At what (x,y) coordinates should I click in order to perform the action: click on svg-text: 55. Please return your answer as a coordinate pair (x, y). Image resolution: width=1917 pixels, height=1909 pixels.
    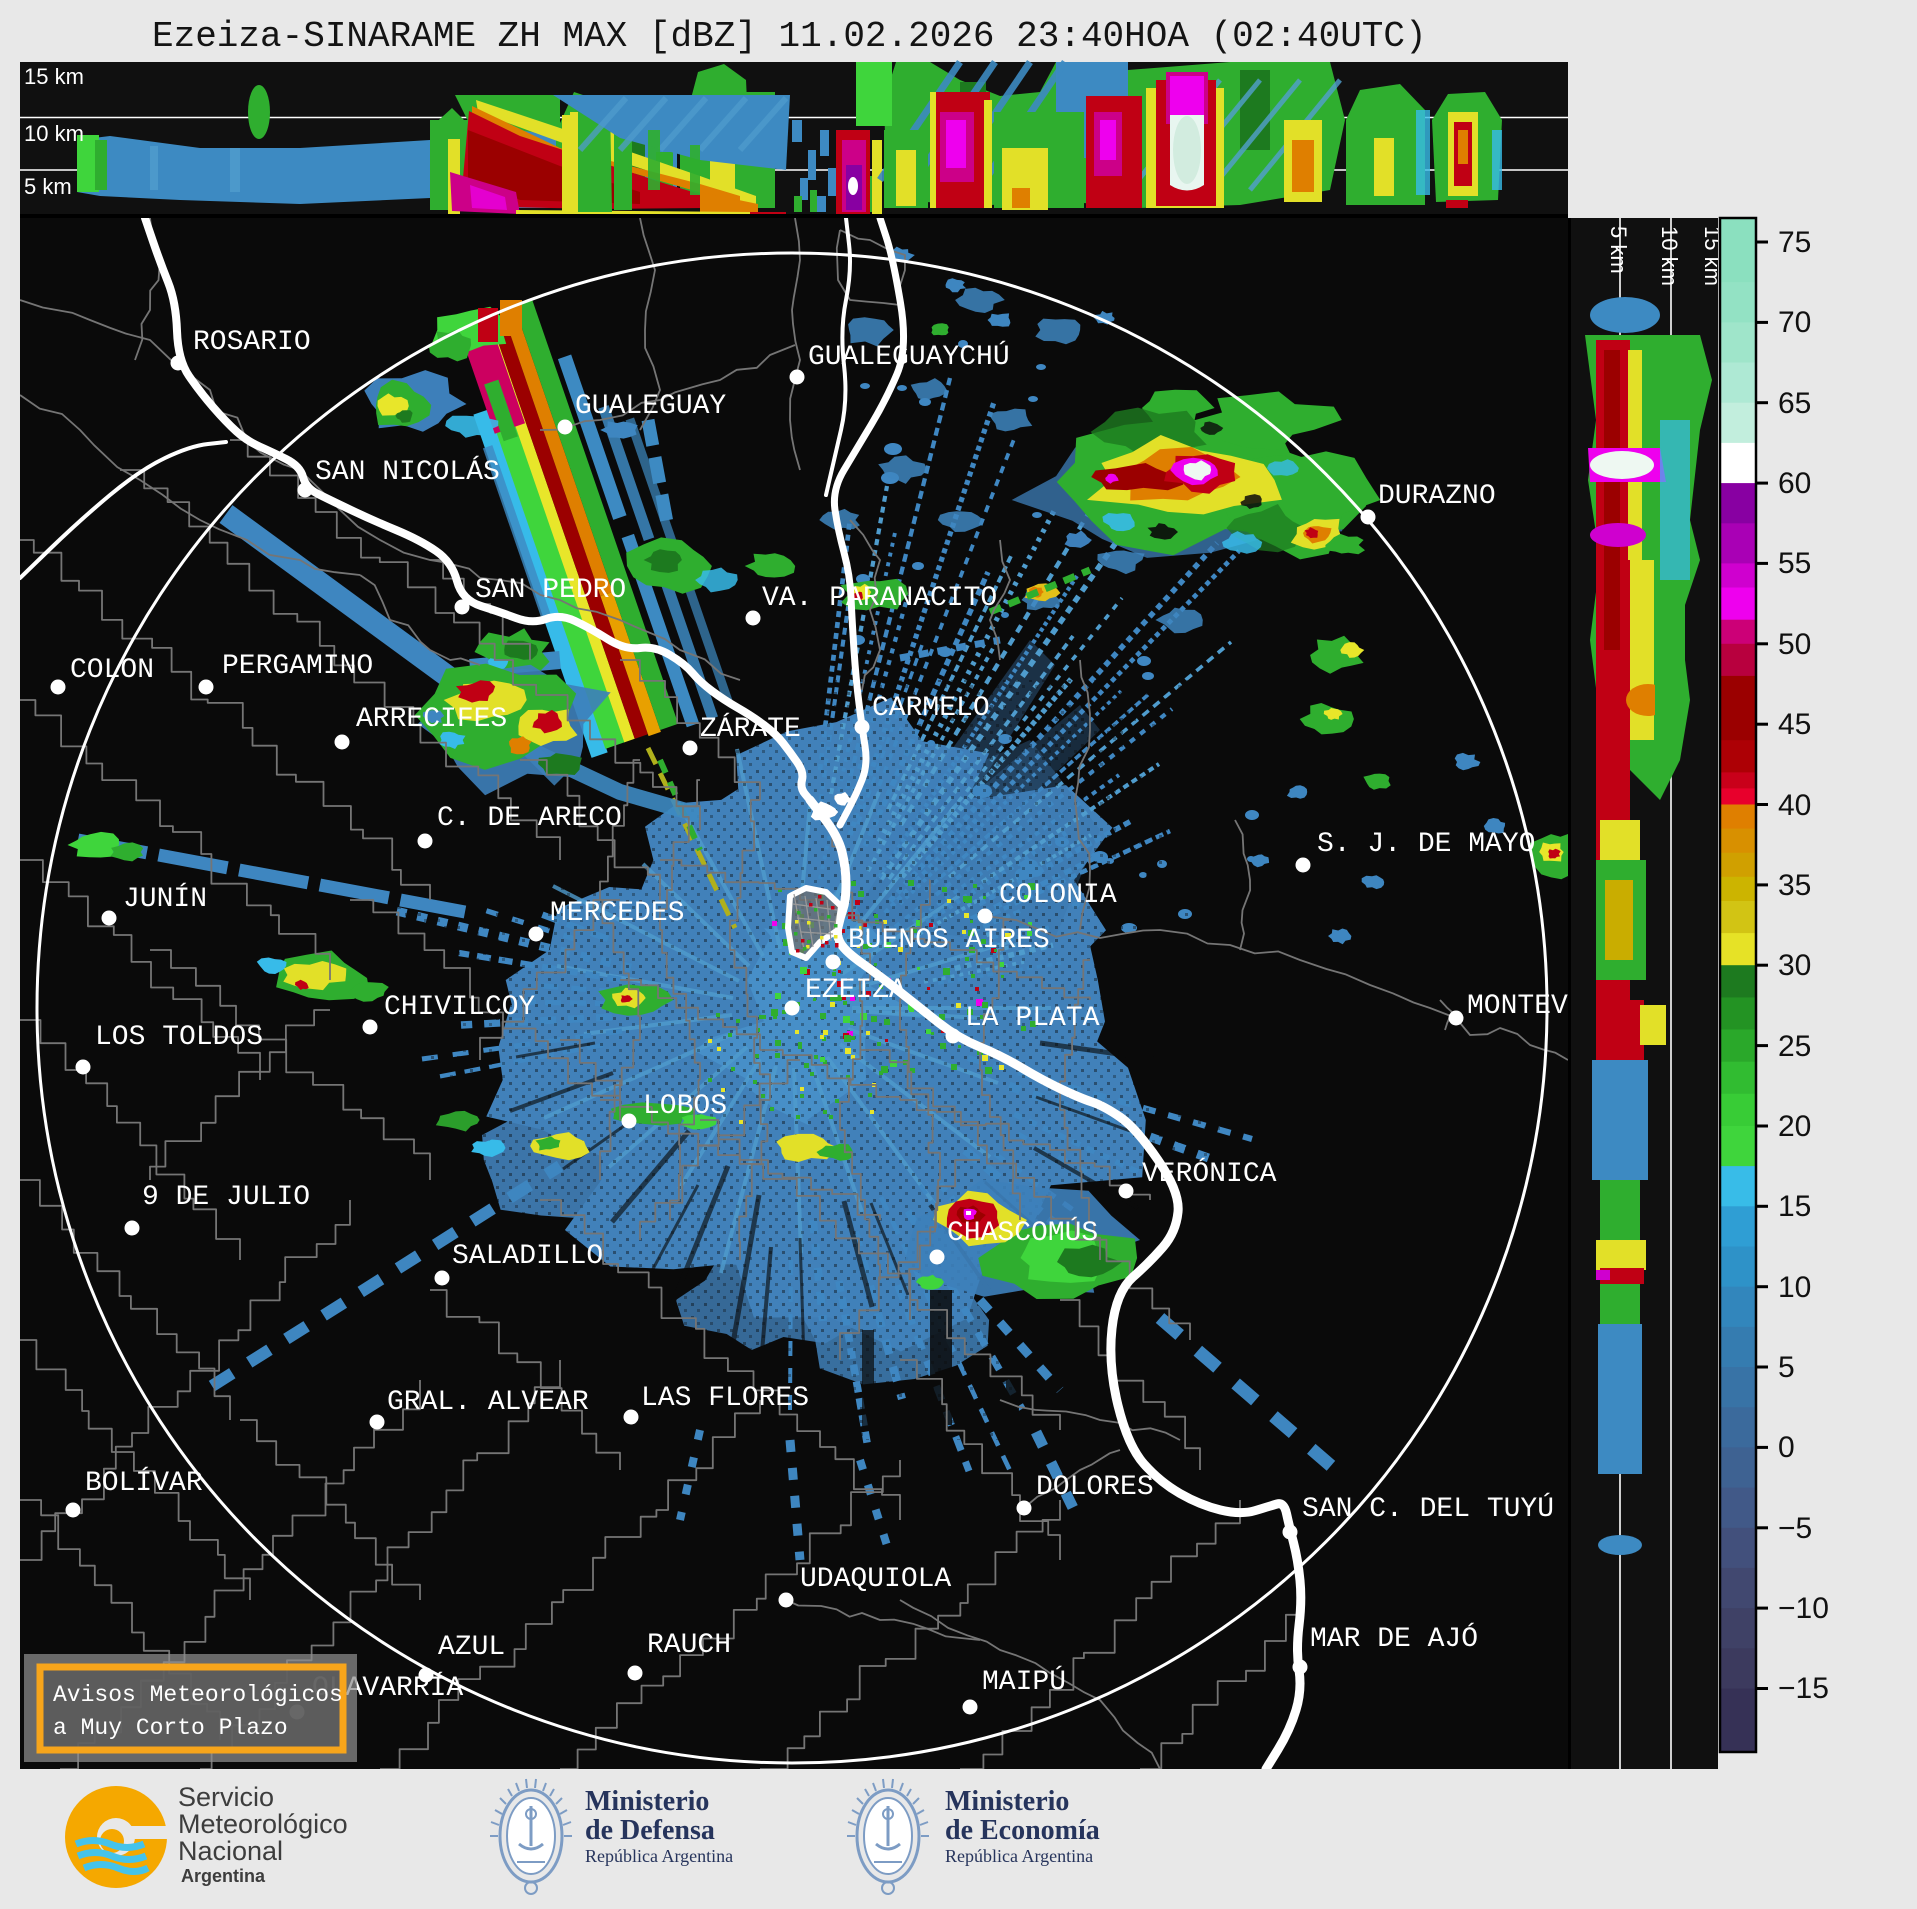
    Looking at the image, I should click on (1794, 563).